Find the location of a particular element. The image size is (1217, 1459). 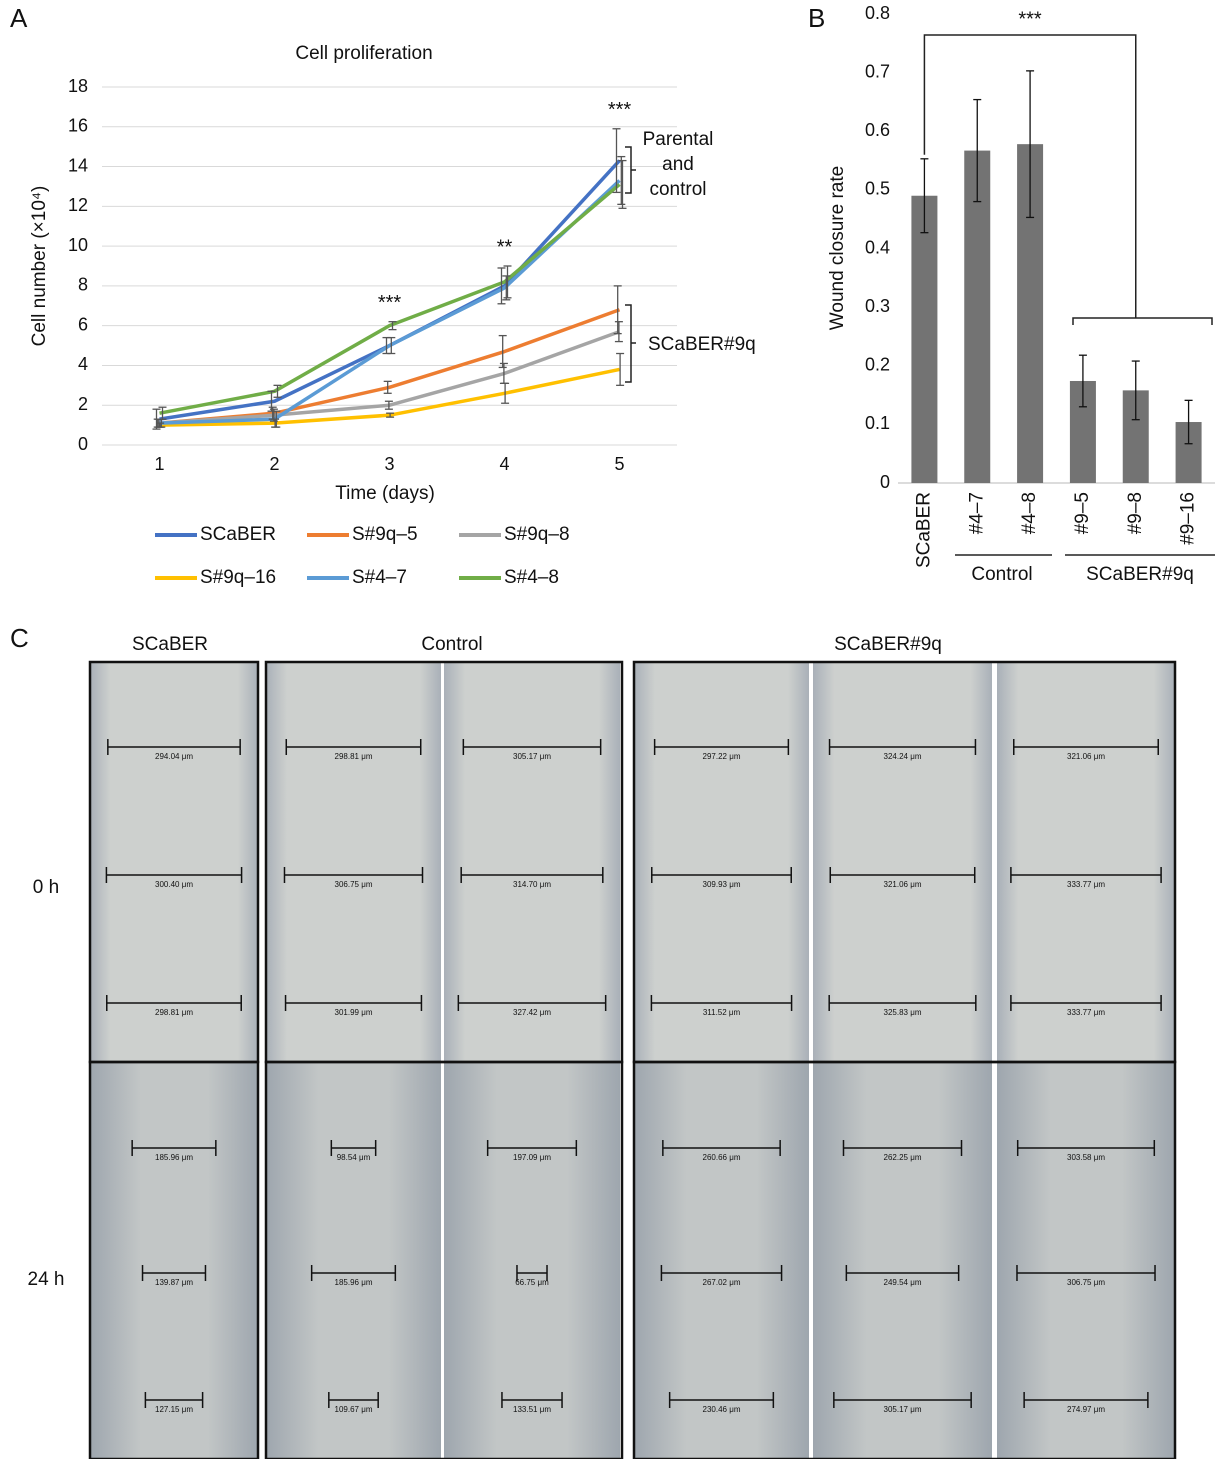

x-tick-label: #9–16 is located at coordinates (1188, 518).